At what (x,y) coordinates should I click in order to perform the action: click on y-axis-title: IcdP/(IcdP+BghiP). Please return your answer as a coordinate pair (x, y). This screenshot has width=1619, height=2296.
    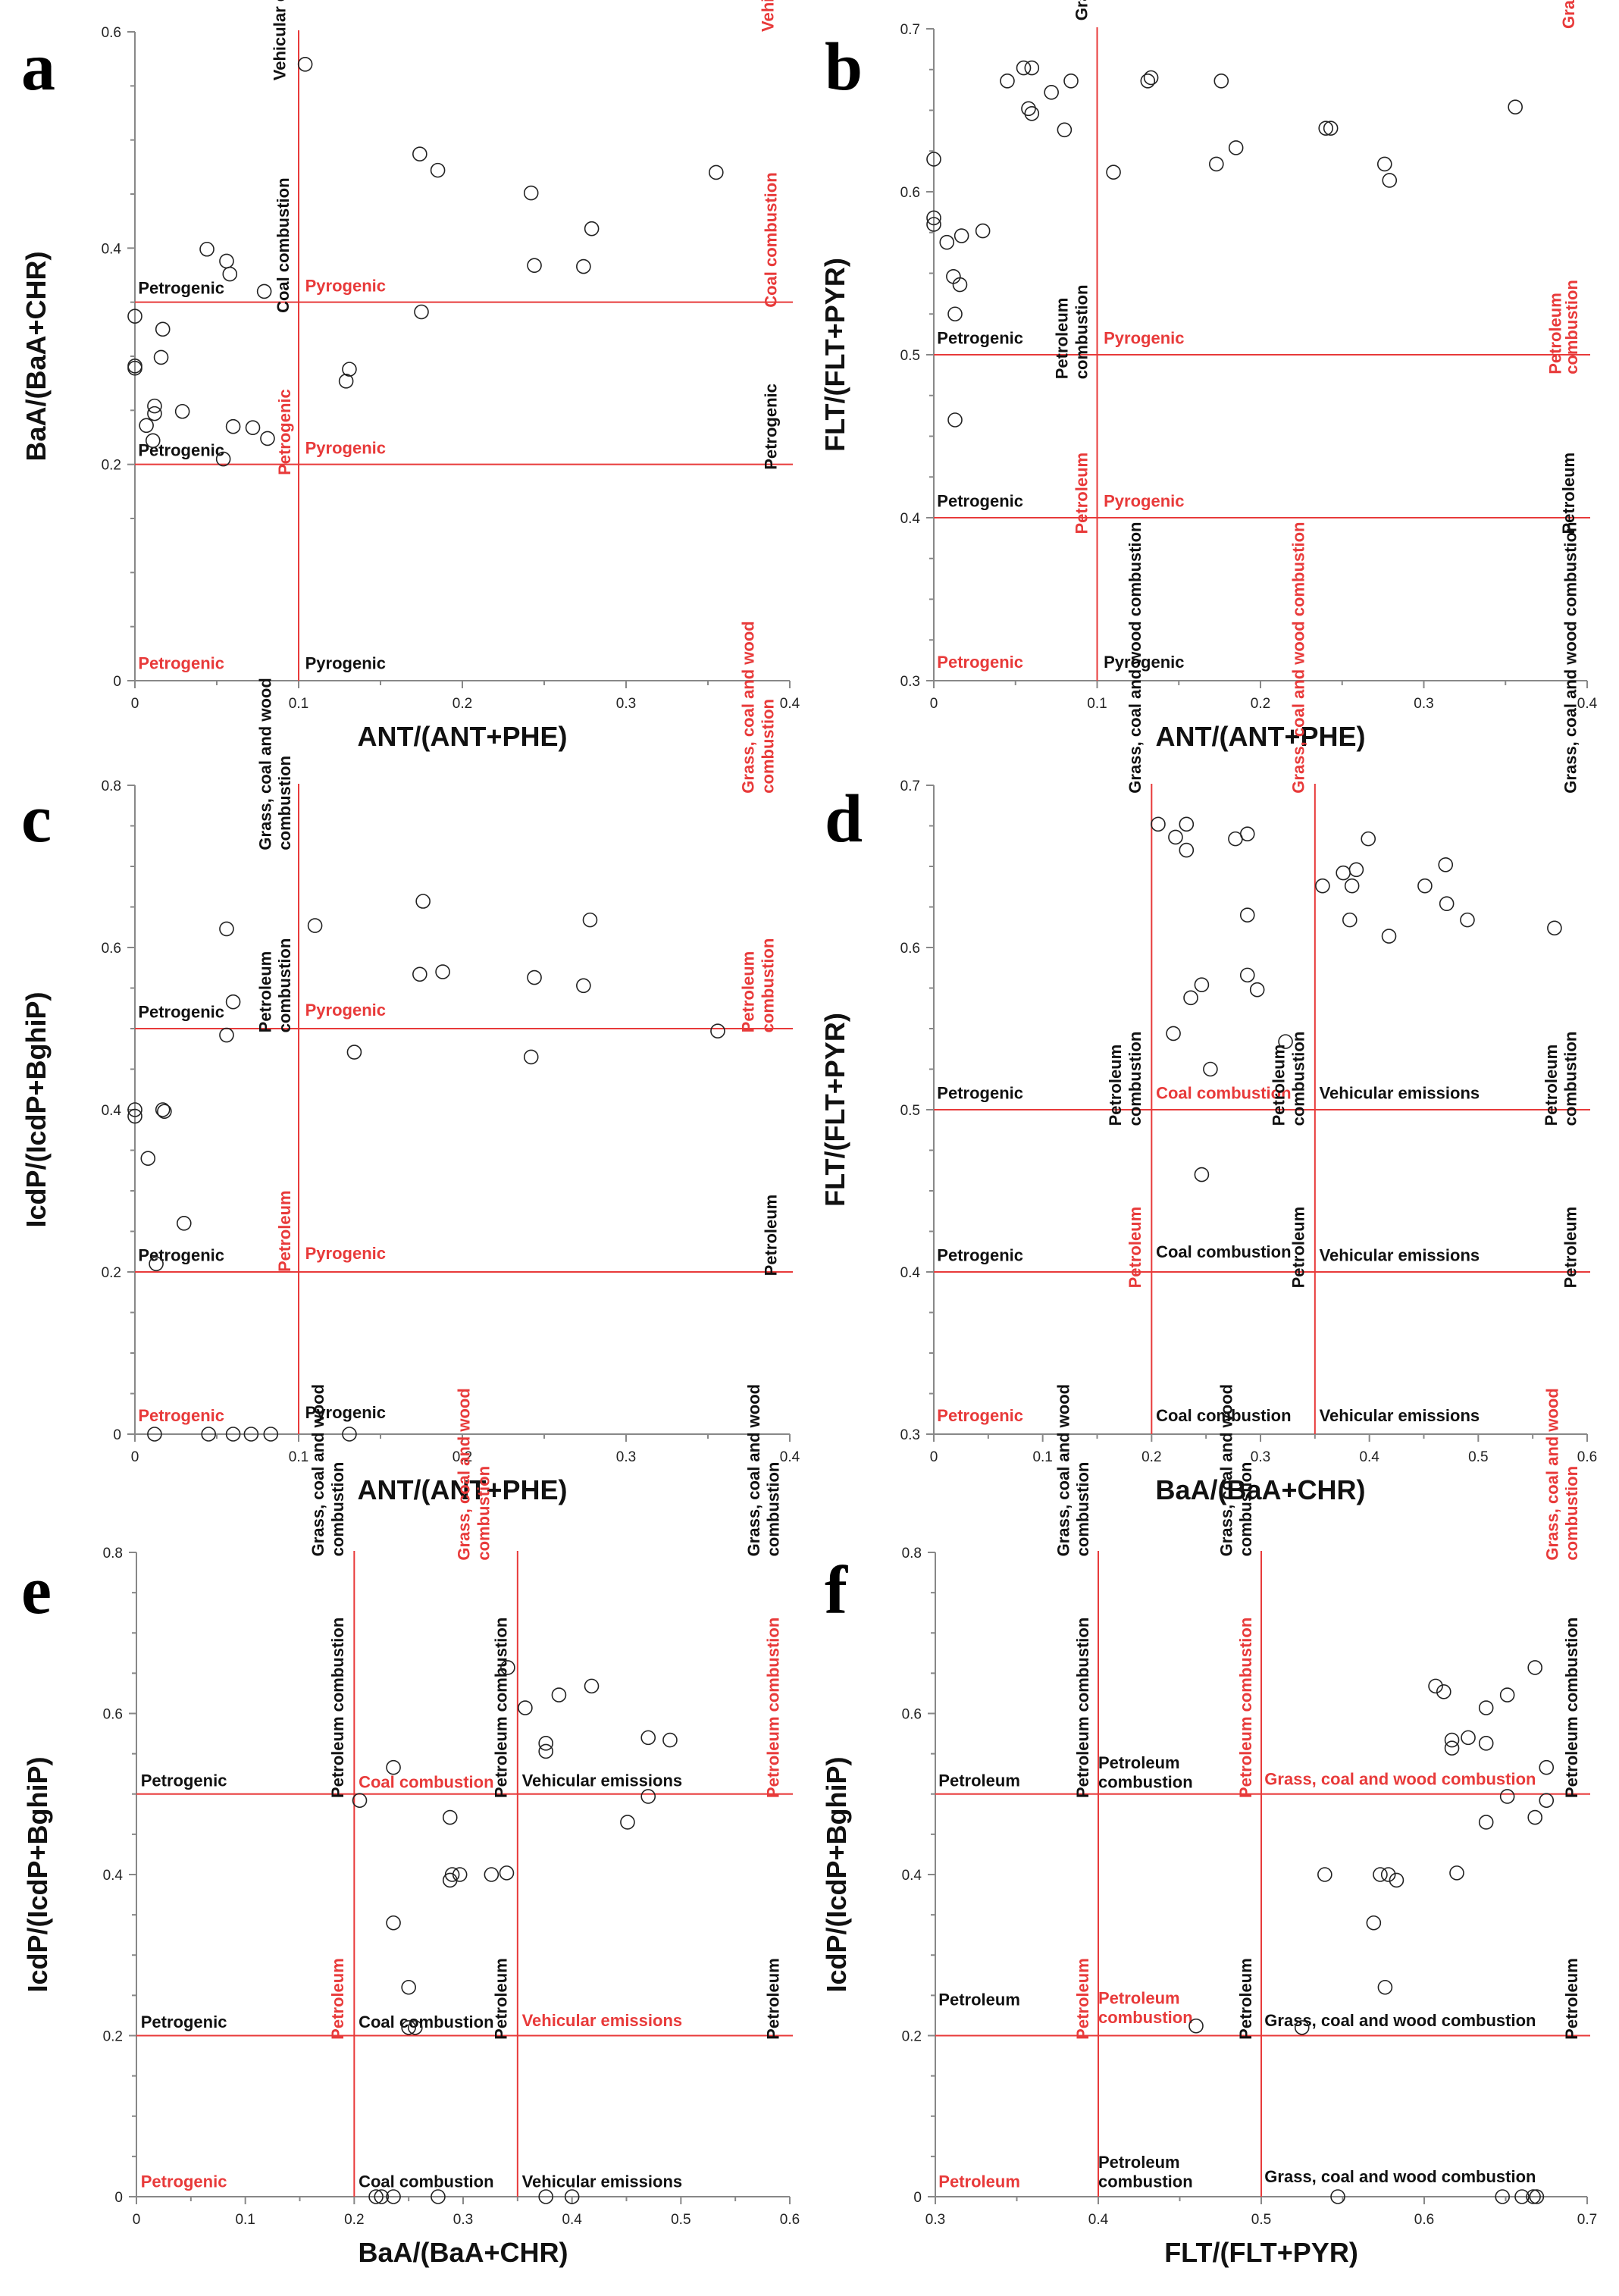
    Looking at the image, I should click on (36, 1109).